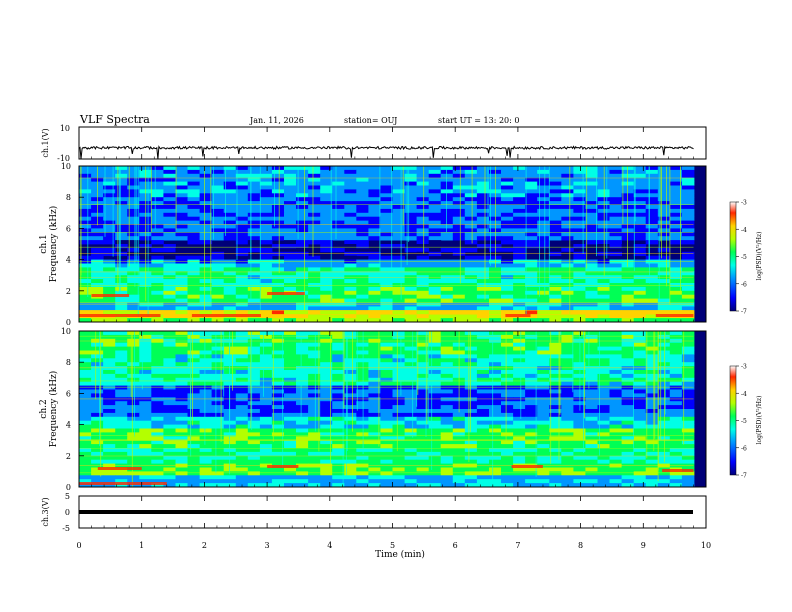  What do you see at coordinates (678, 470) in the screenshot?
I see `intense-band` at bounding box center [678, 470].